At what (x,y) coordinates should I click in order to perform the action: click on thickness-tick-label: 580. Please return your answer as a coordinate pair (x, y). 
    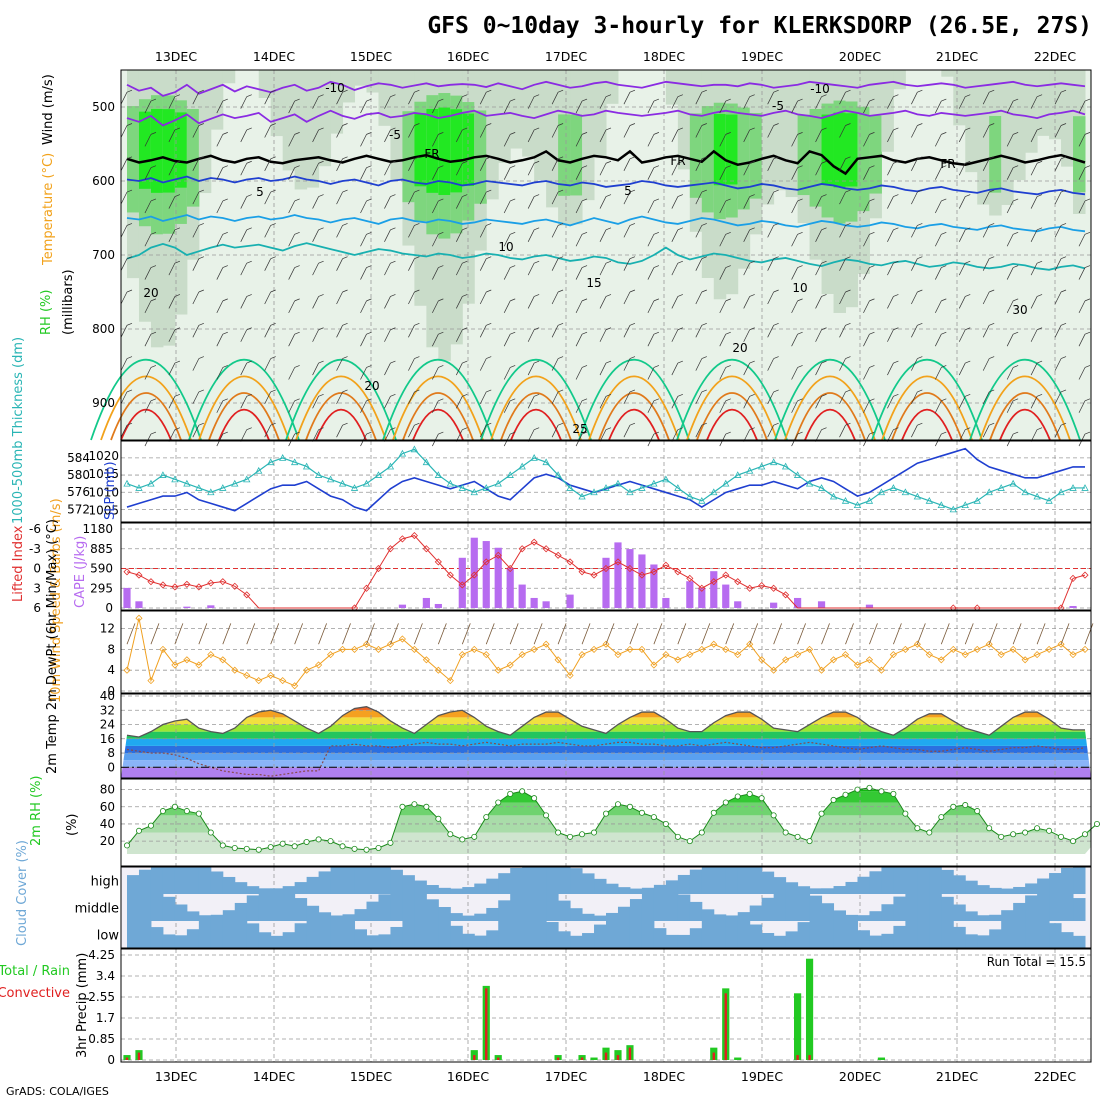
    Looking at the image, I should click on (78, 475).